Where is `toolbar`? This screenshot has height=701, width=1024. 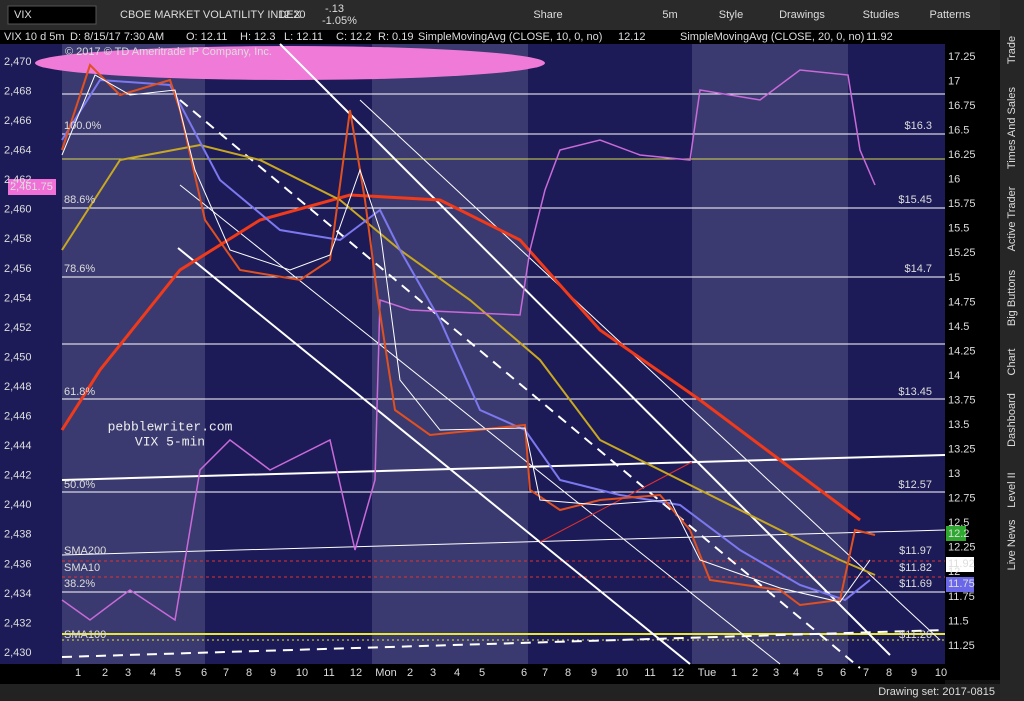
toolbar is located at coordinates (500, 15).